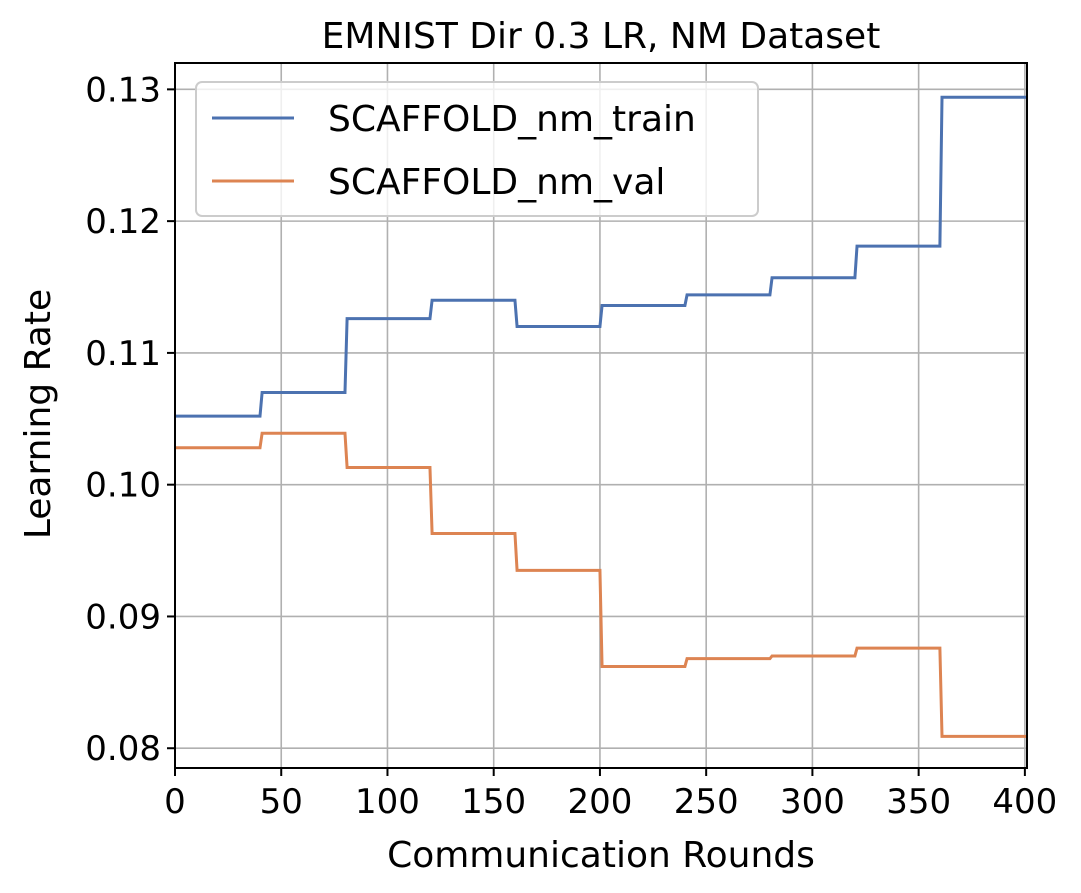  Describe the element at coordinates (123, 354) in the screenshot. I see `y-tick-label: 0.11` at that location.